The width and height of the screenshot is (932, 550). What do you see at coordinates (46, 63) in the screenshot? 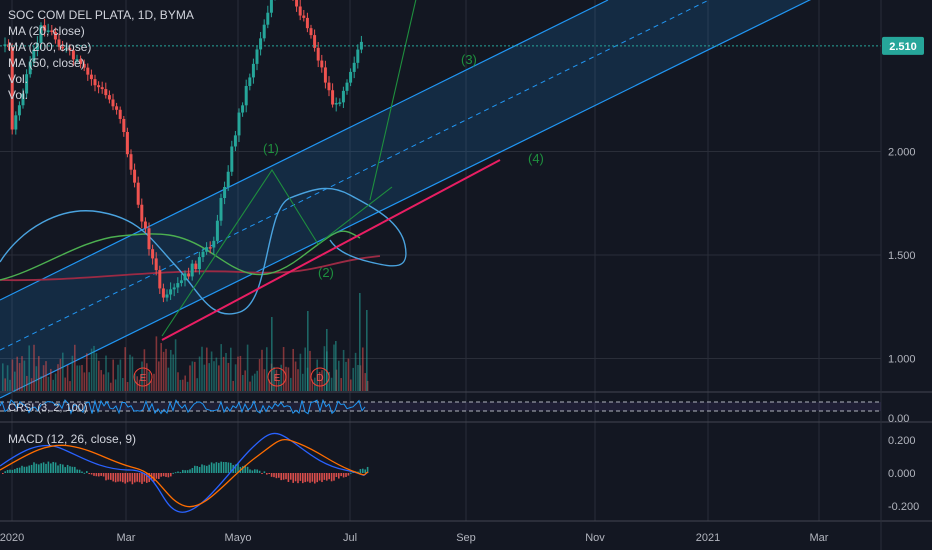
I see `ma50-legend: MA (50, close)` at bounding box center [46, 63].